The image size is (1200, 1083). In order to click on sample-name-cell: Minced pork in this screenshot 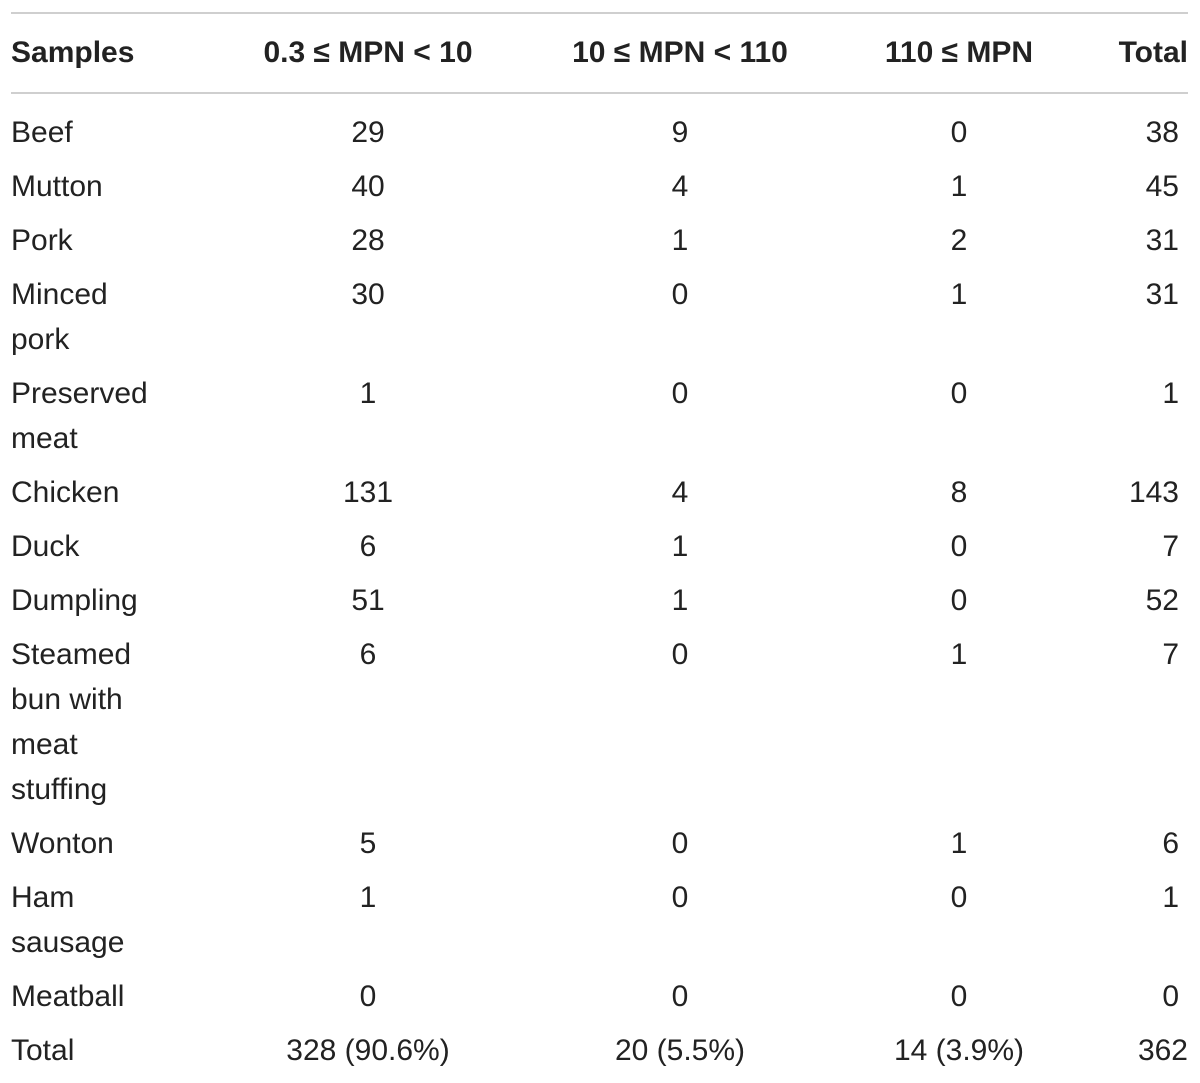, I will do `click(104, 321)`.